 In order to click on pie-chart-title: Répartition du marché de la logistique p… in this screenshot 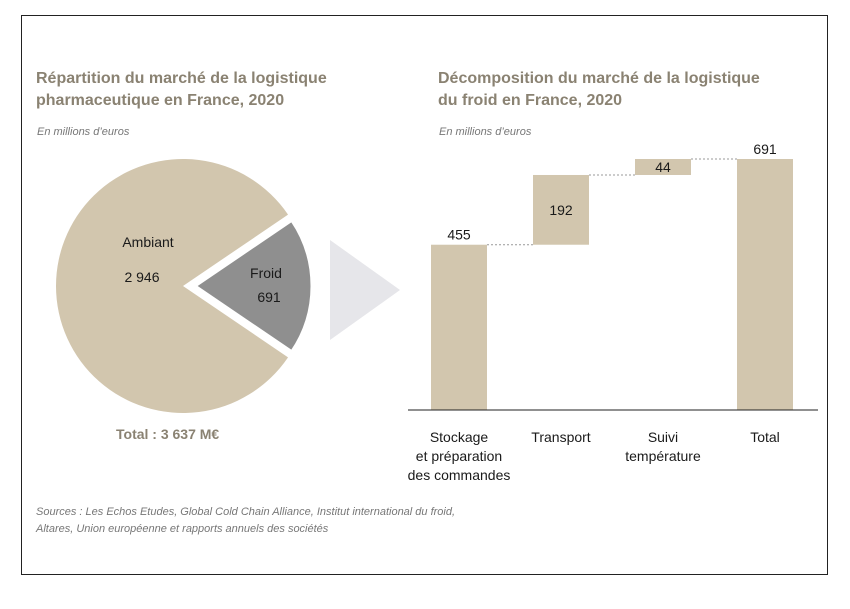, I will do `click(181, 90)`.